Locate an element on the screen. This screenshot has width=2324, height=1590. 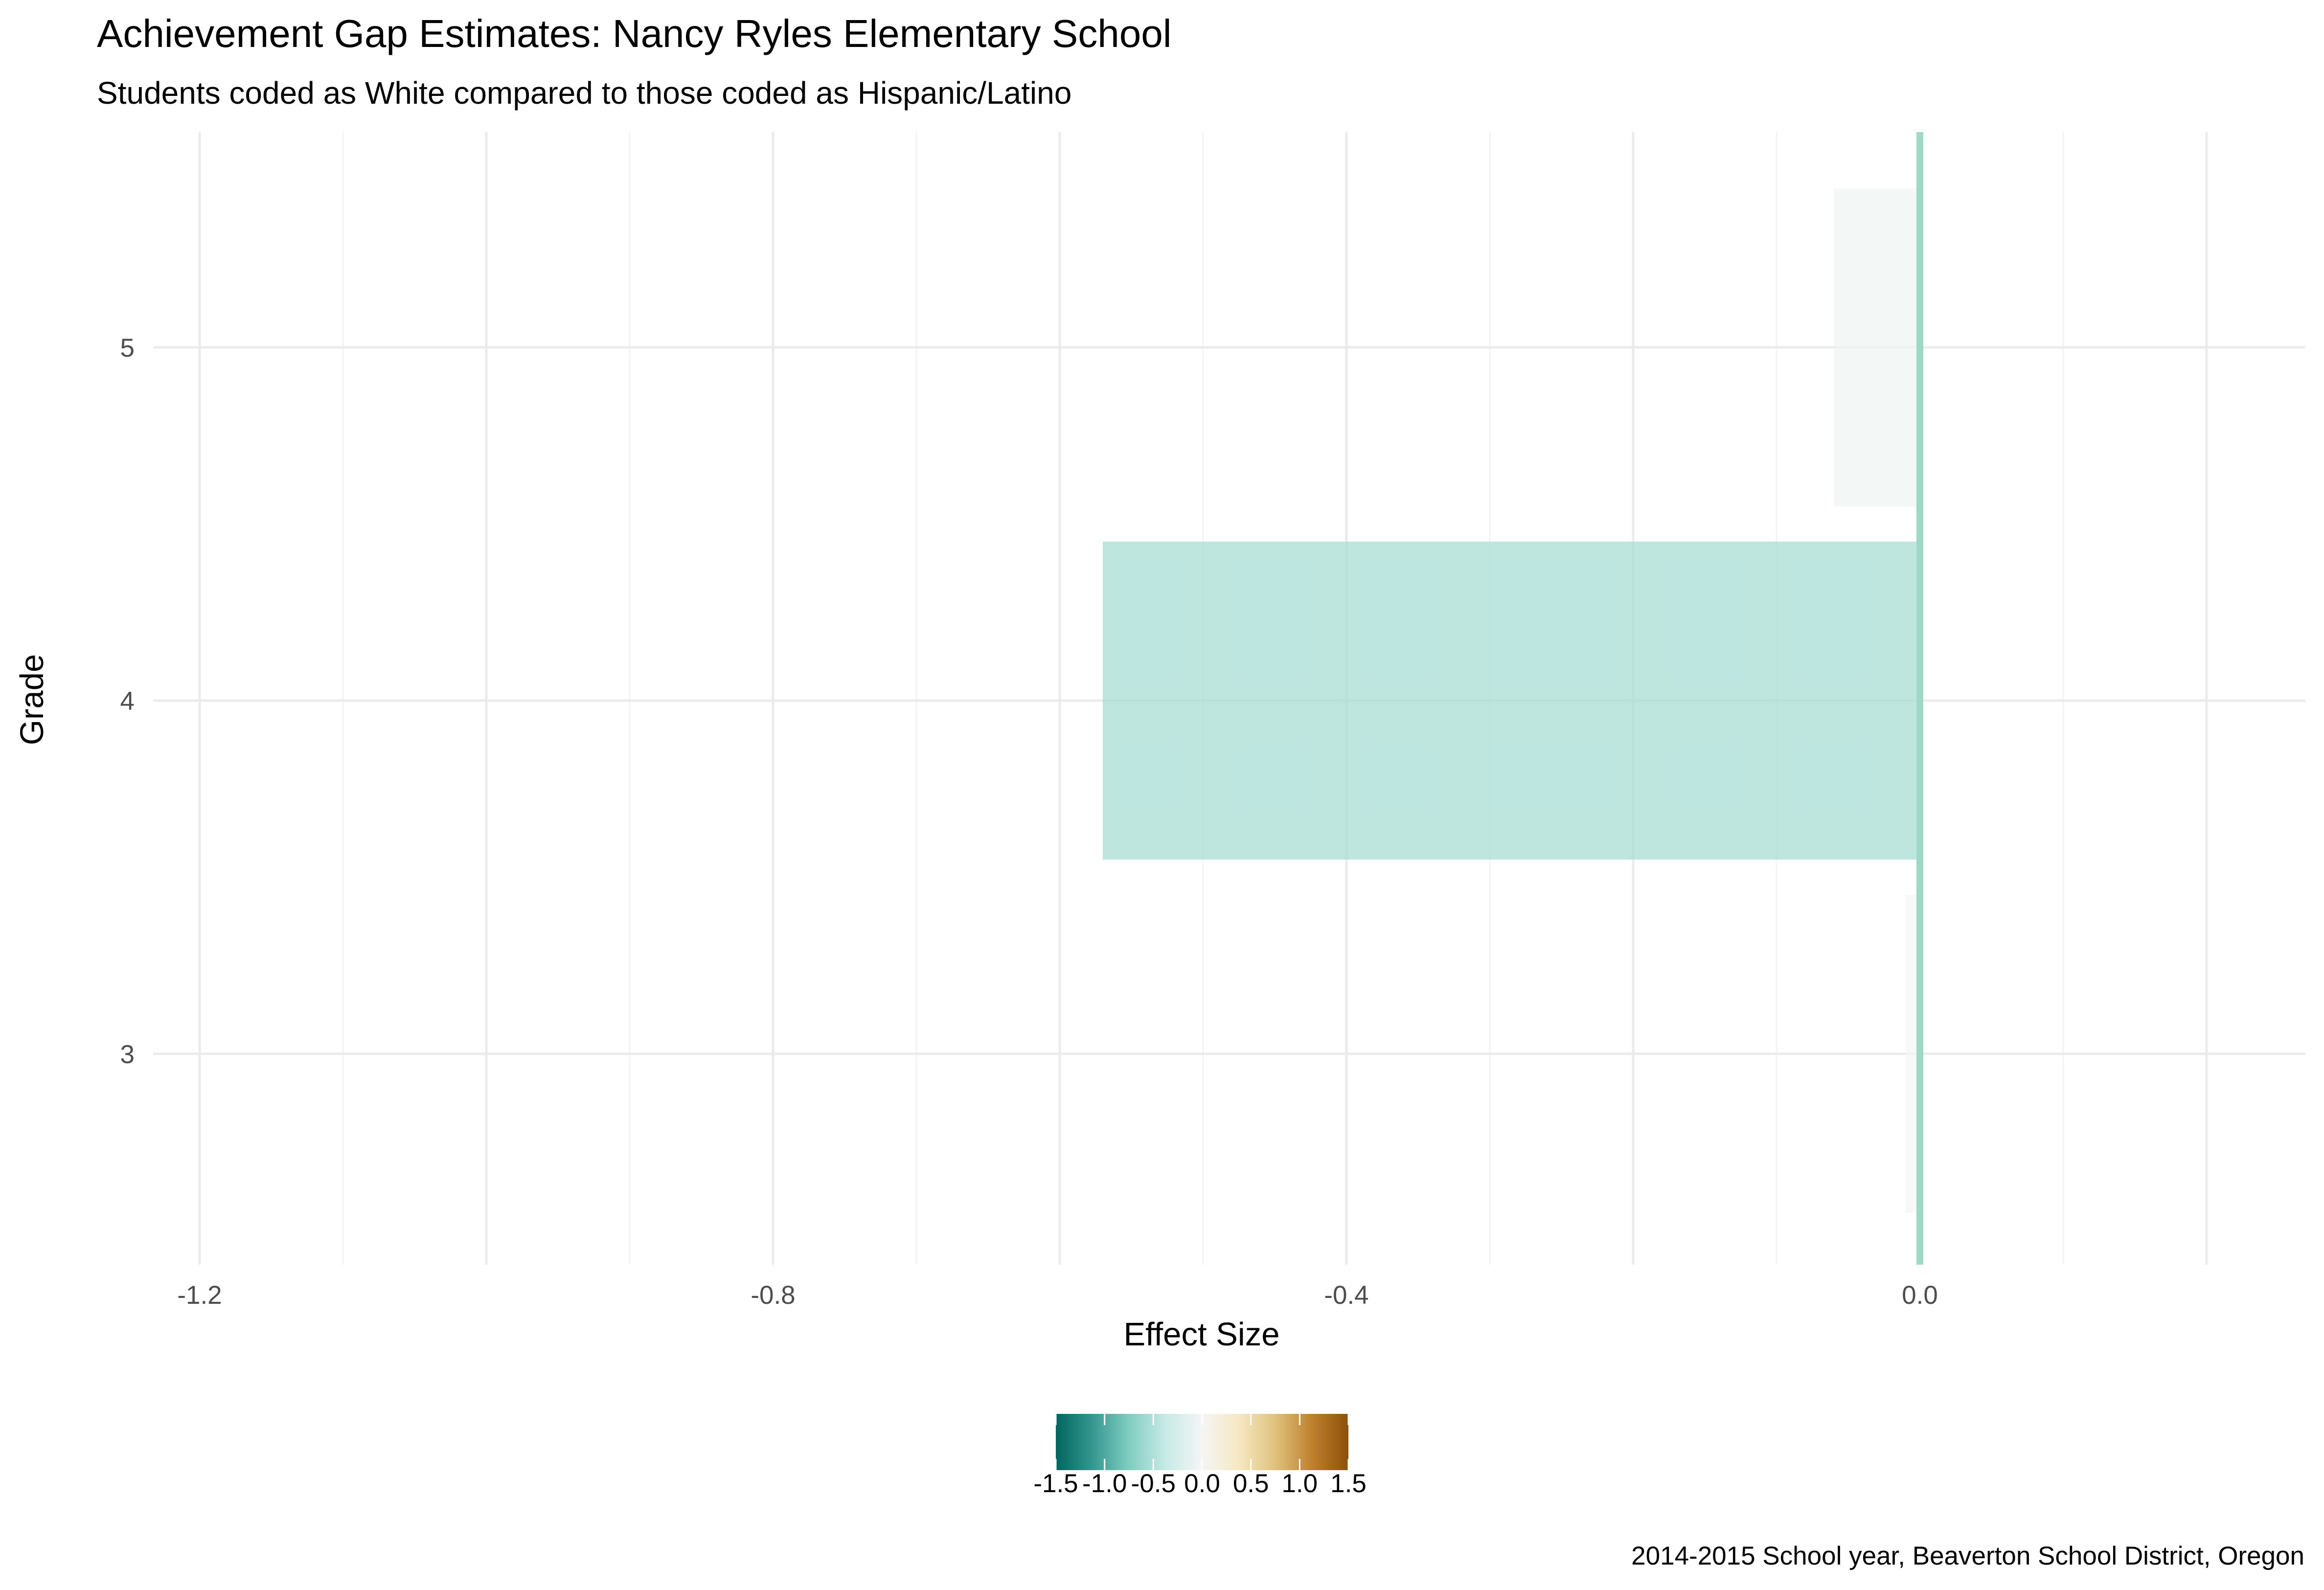
color-legend: -1.5 -1.0 -0.5 0.0 0.5 1.0 1.5 is located at coordinates (1200, 1456).